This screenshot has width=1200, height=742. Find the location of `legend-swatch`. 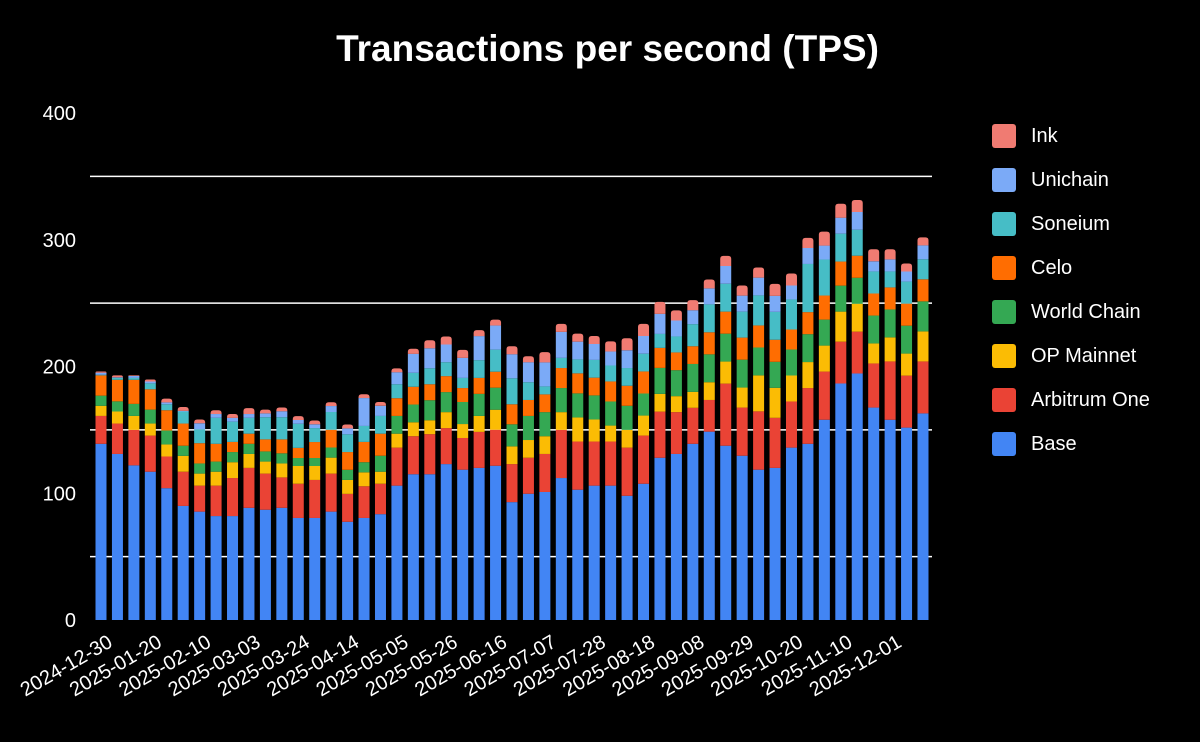

legend-swatch is located at coordinates (1004, 268).